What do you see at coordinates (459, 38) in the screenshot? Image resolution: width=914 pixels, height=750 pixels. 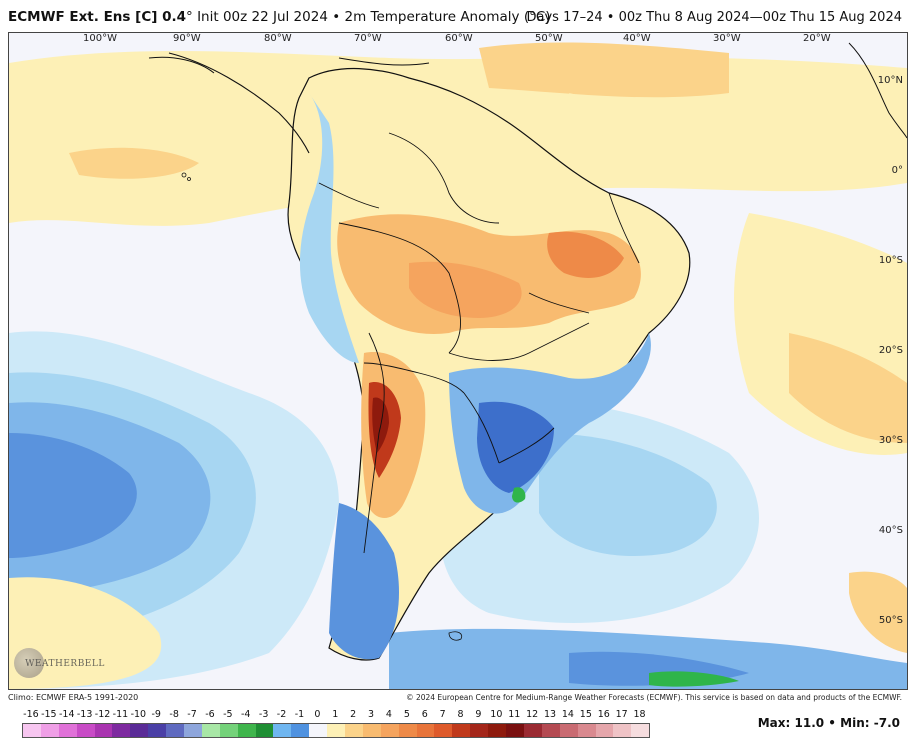 I see `lon-label-60w: 60°W` at bounding box center [459, 38].